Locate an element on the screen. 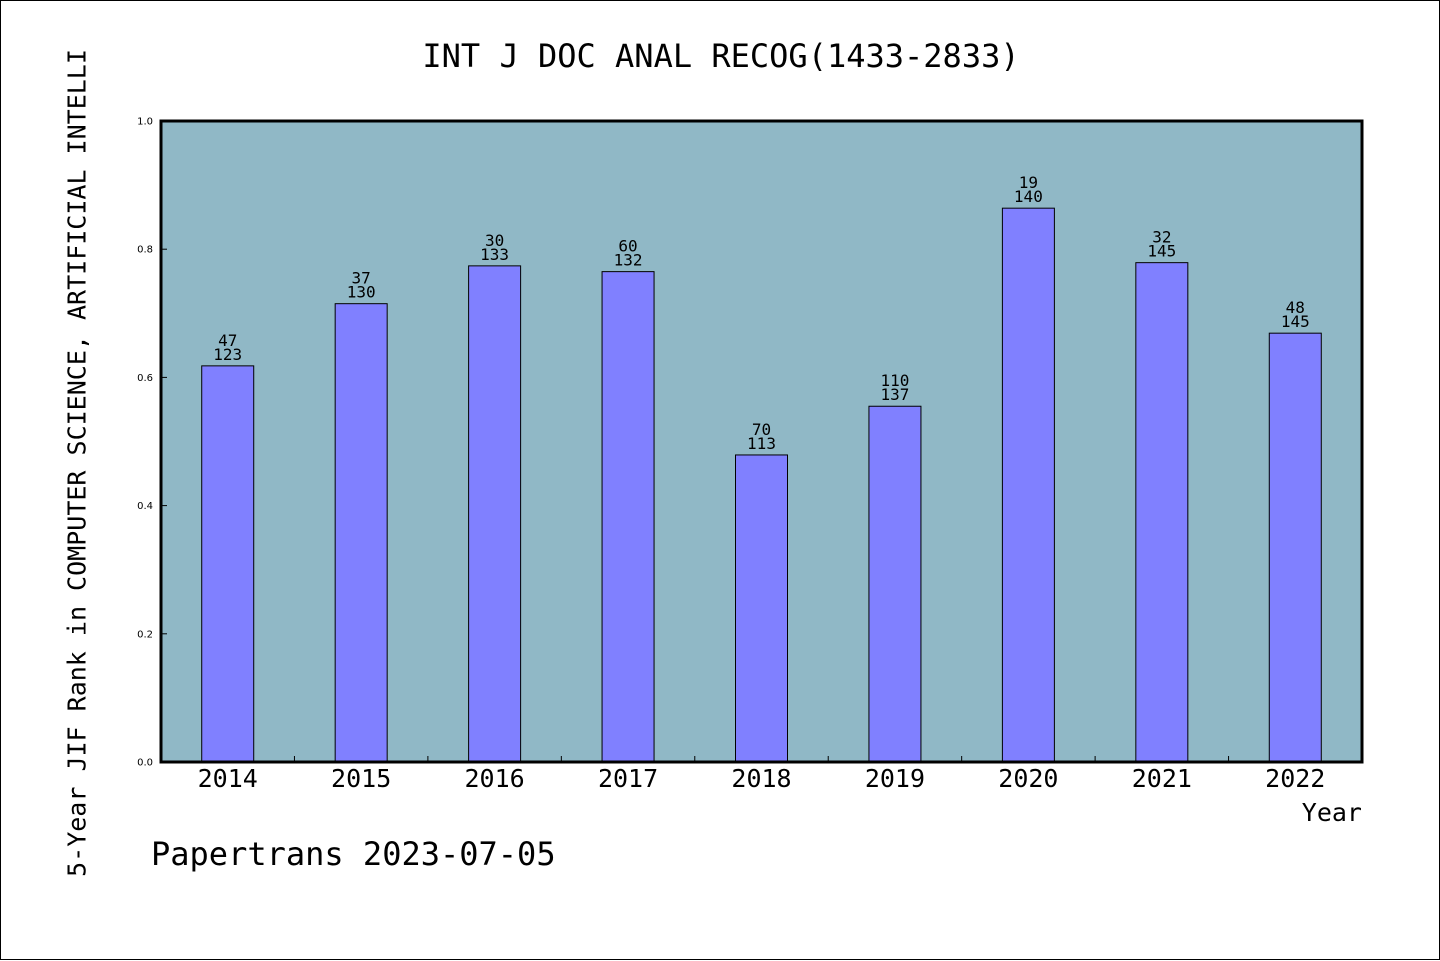 The image size is (1440, 961). x-tick-label: 2019 is located at coordinates (895, 778).